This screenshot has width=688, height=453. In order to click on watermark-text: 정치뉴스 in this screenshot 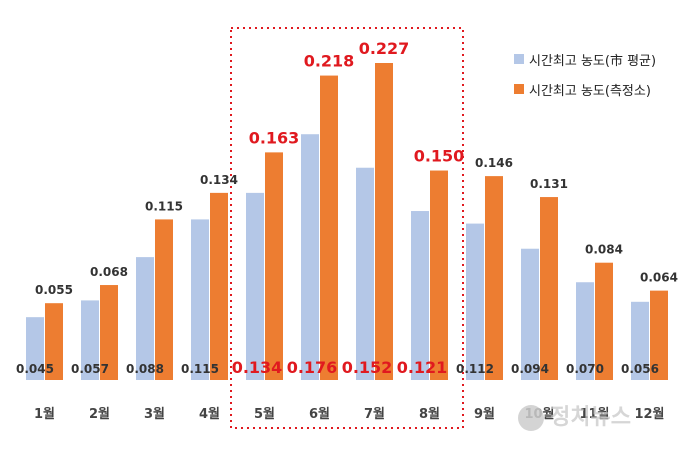, I will do `click(590, 417)`.